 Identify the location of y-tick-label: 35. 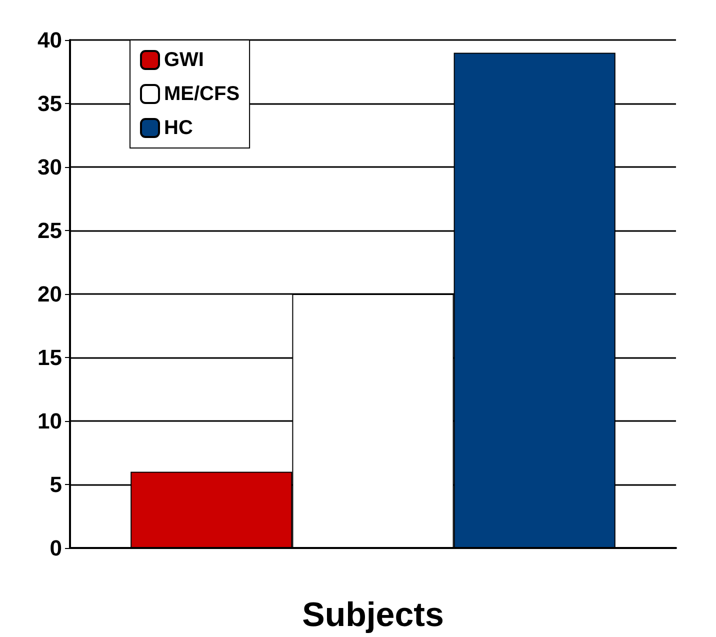
(50, 103).